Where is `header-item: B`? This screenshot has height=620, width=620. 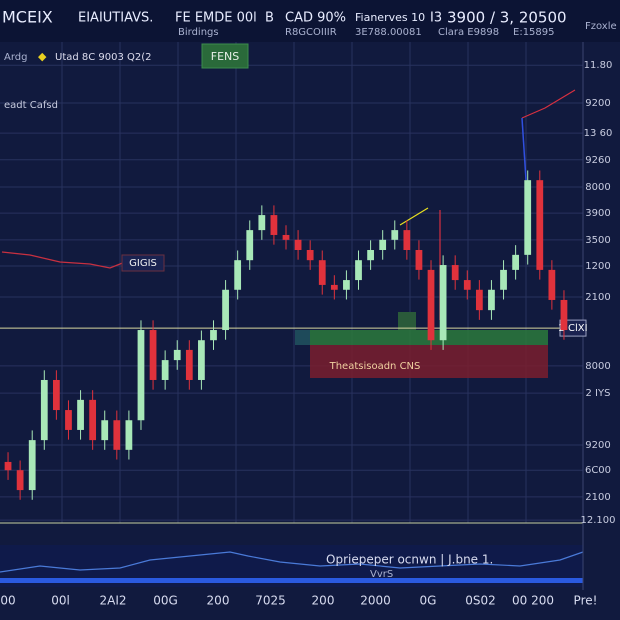
header-item: B is located at coordinates (269, 18).